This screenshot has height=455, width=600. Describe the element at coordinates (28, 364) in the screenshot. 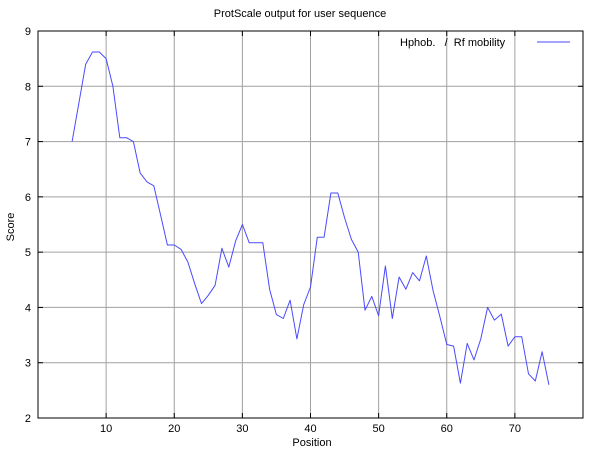

I see `y-tick-label: 3` at that location.